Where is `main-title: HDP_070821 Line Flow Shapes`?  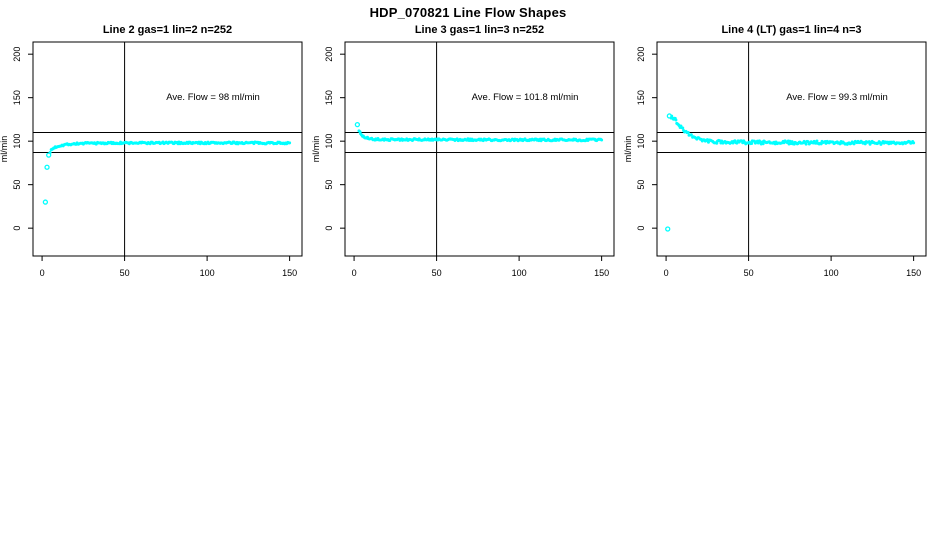
main-title: HDP_070821 Line Flow Shapes is located at coordinates (468, 12).